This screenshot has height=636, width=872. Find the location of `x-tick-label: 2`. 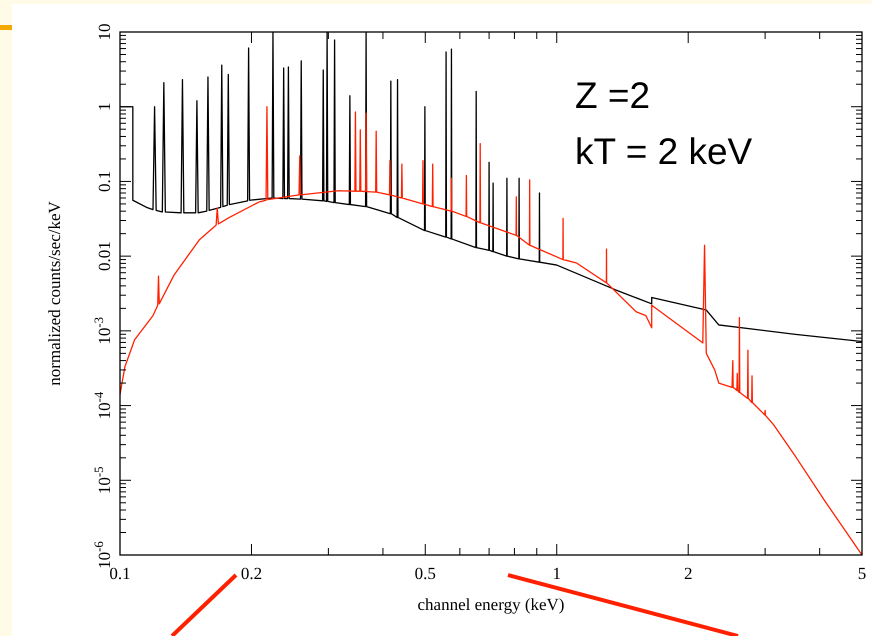

x-tick-label: 2 is located at coordinates (688, 573).